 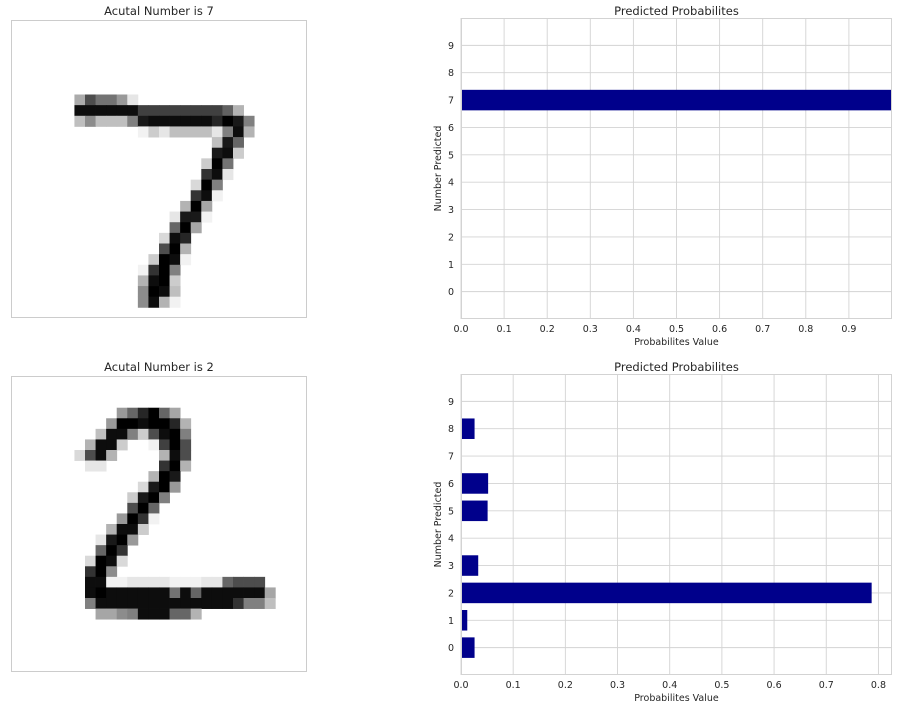 I want to click on x-tick-label: 0.6, so click(x=774, y=685).